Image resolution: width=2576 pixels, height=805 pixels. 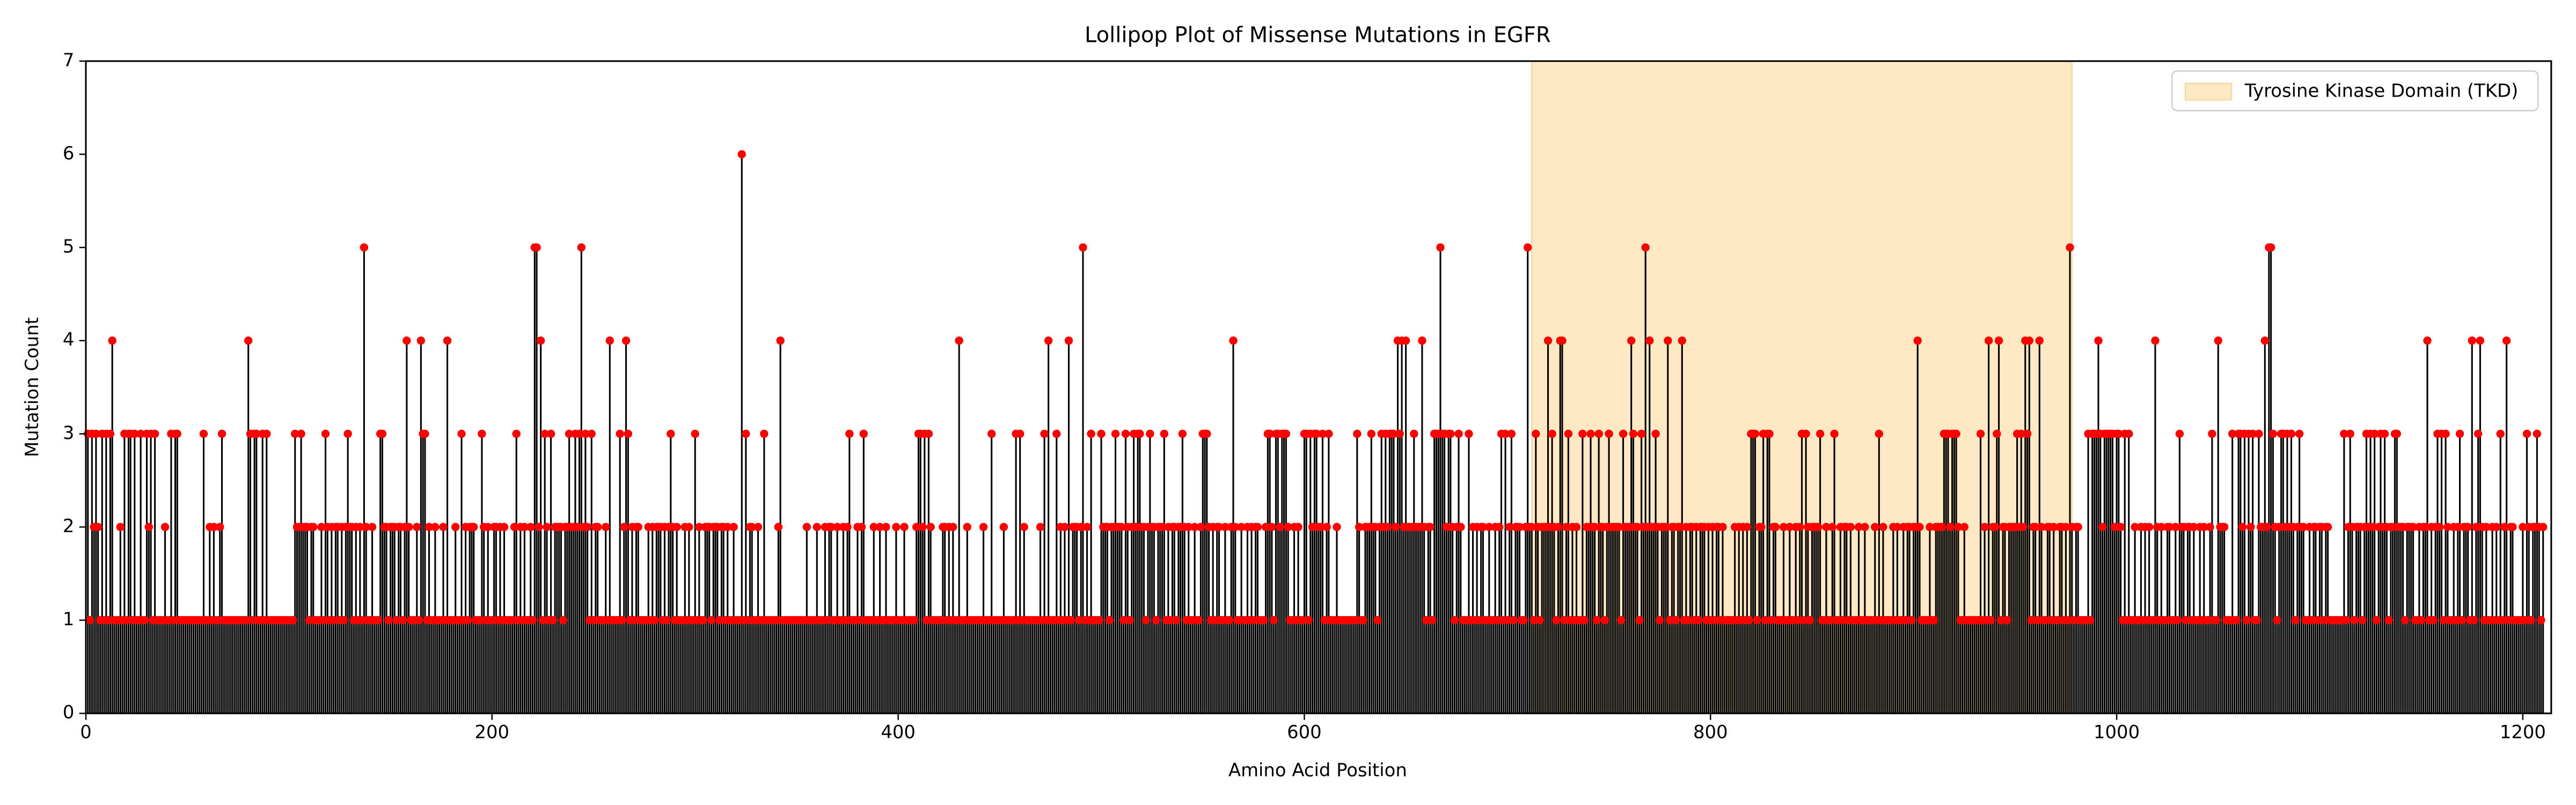 I want to click on x-tick-label: 1200, so click(x=2523, y=732).